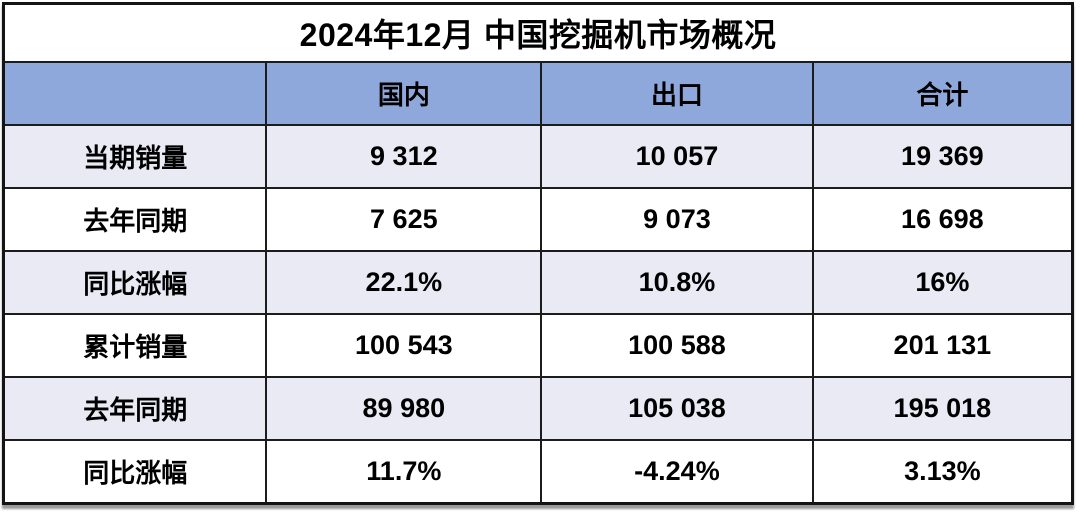 The image size is (1080, 513). Describe the element at coordinates (135, 93) in the screenshot. I see `header-cell-empty` at that location.